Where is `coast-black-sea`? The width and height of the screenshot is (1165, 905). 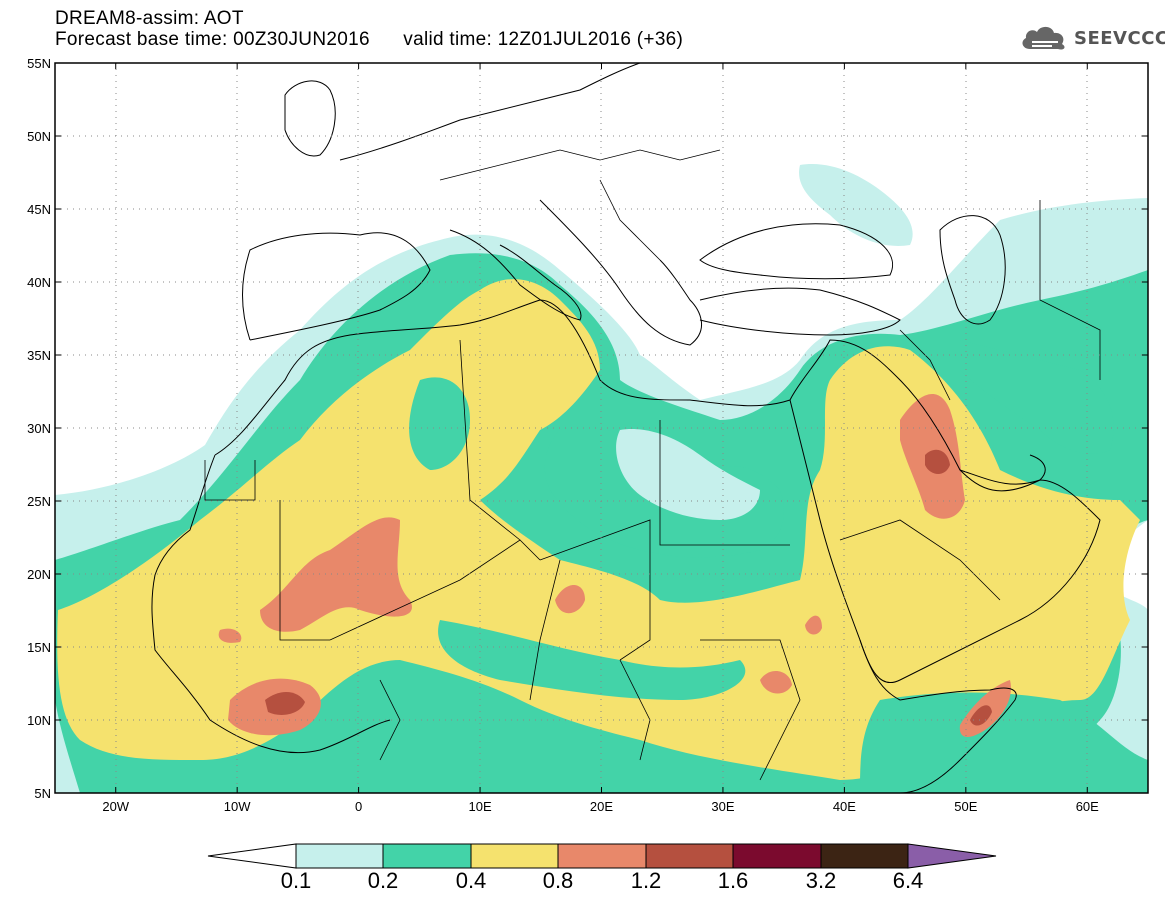 coast-black-sea is located at coordinates (796, 251).